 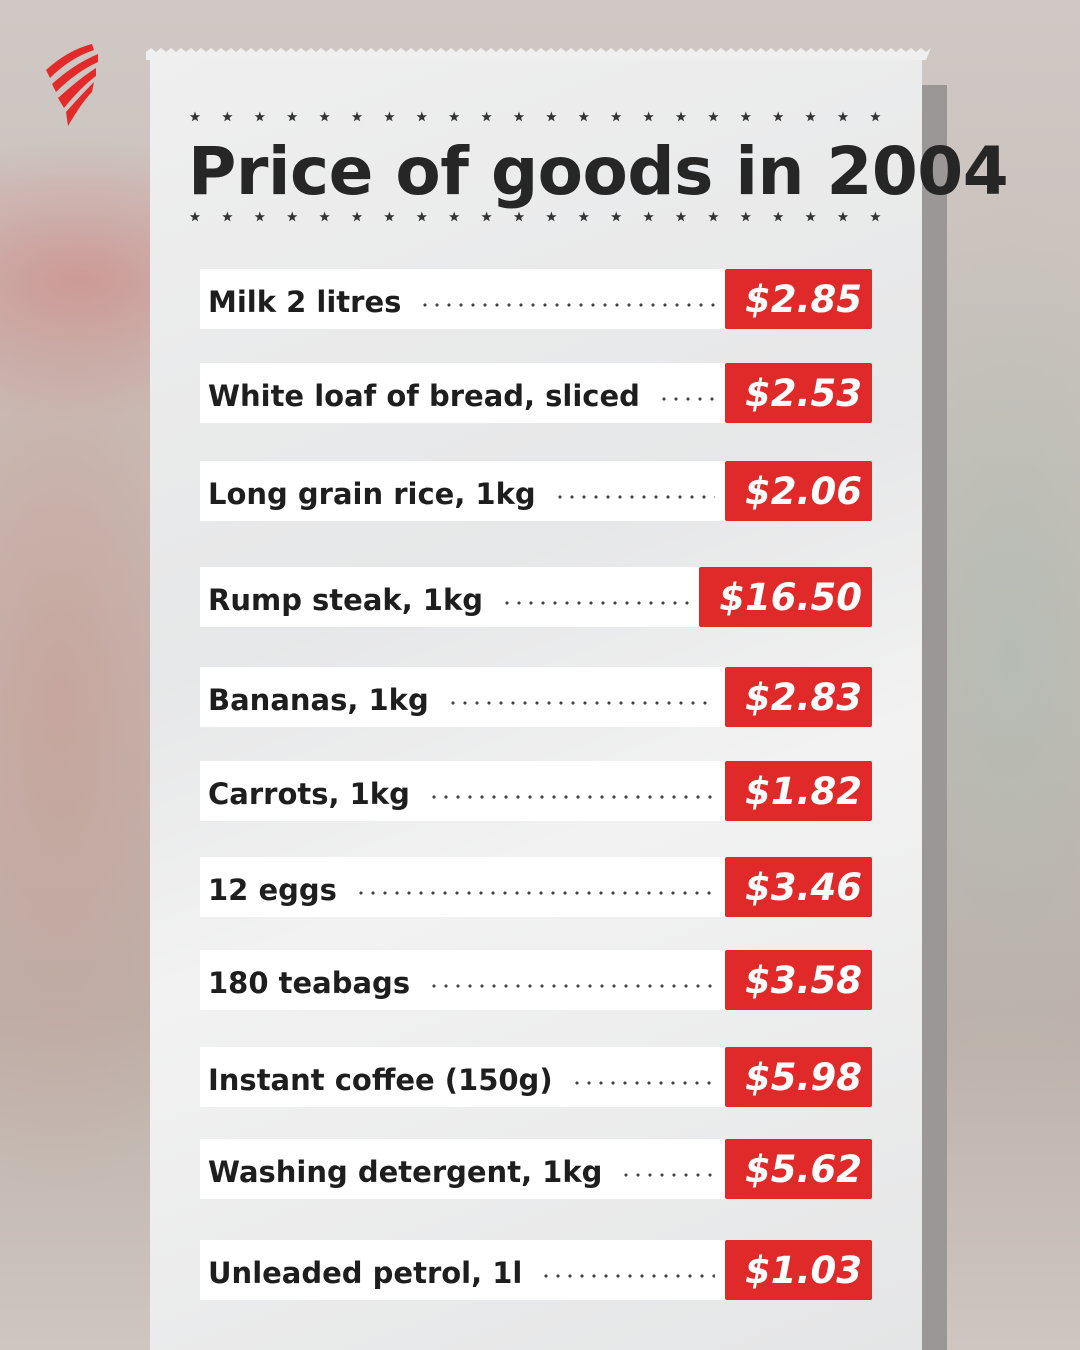 What do you see at coordinates (798, 299) in the screenshot?
I see `item-price: $2.85` at bounding box center [798, 299].